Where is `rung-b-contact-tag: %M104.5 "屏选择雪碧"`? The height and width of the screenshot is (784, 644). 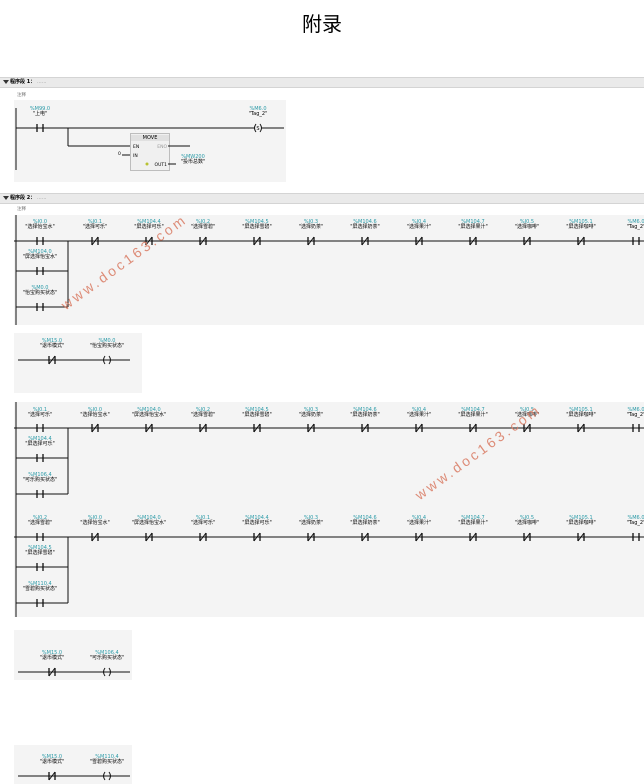
rung-b-contact-tag: %M104.5 "屏选择雪碧" is located at coordinates (257, 412).